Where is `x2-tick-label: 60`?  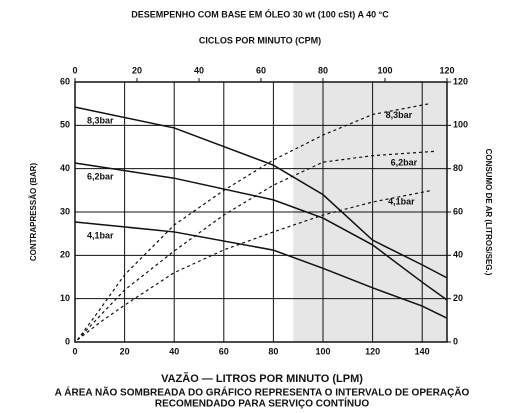 x2-tick-label: 60 is located at coordinates (261, 70).